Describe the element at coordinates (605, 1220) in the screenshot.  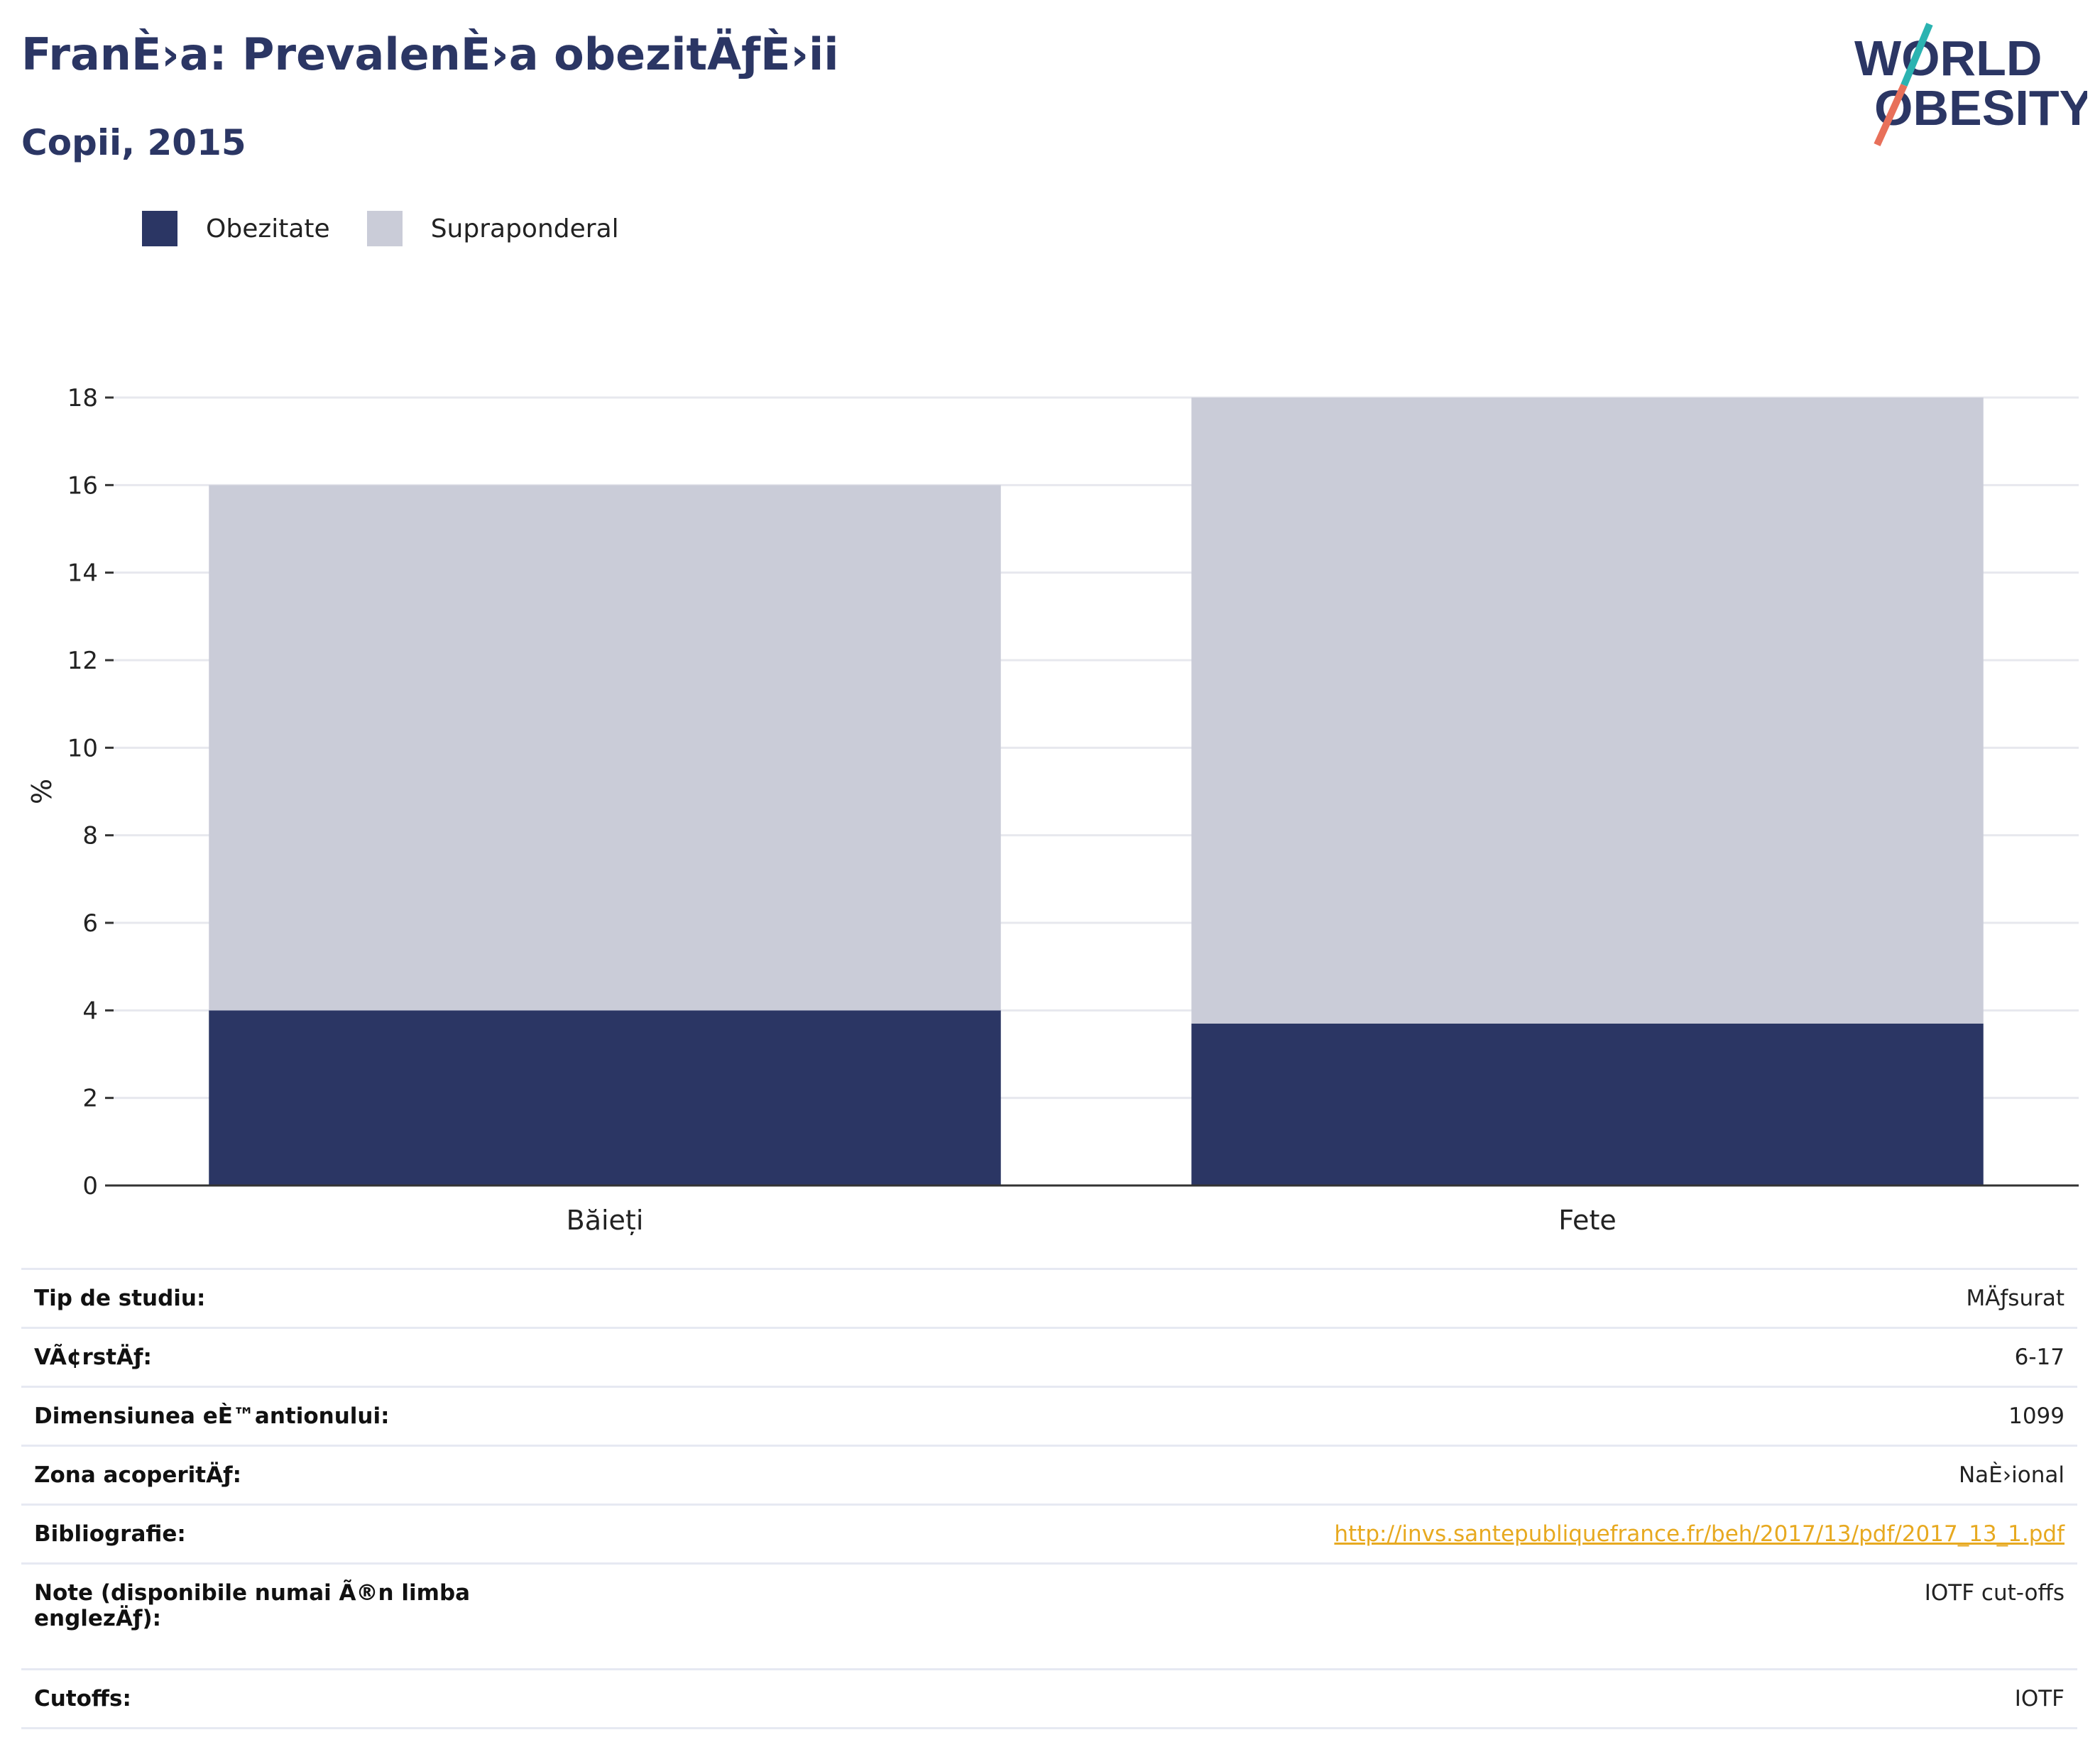
I see `x-tick-label: Băieți` at that location.